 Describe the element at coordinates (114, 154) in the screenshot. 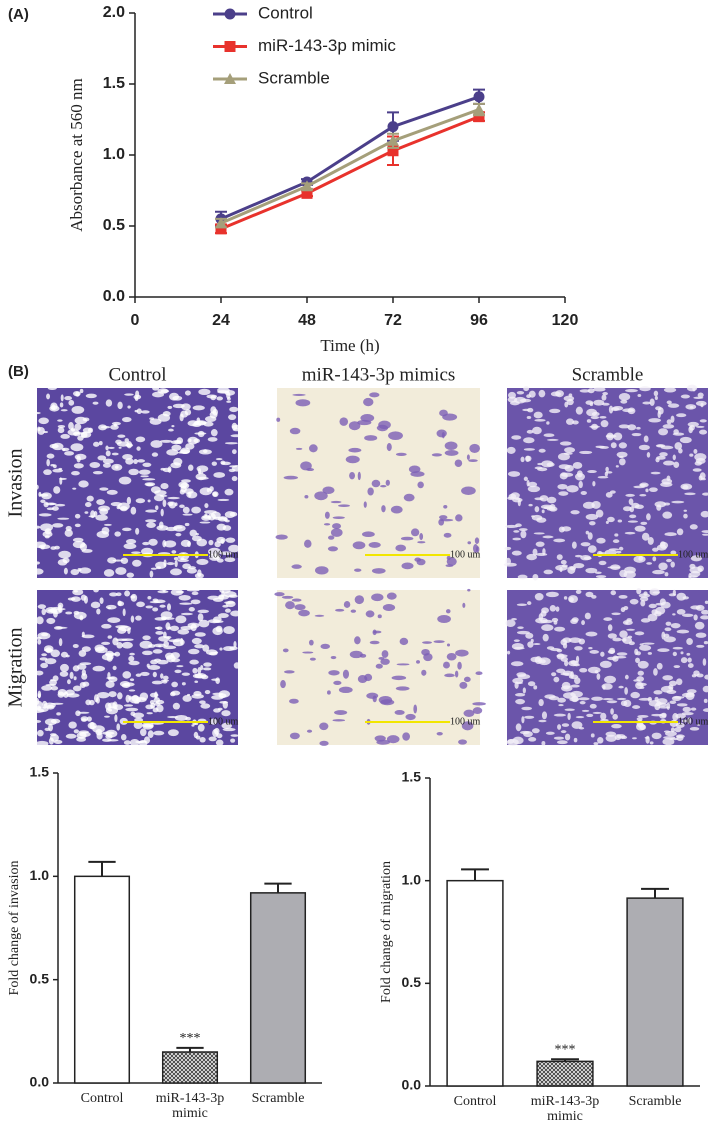

I see `y-tick-label: 1.0` at that location.